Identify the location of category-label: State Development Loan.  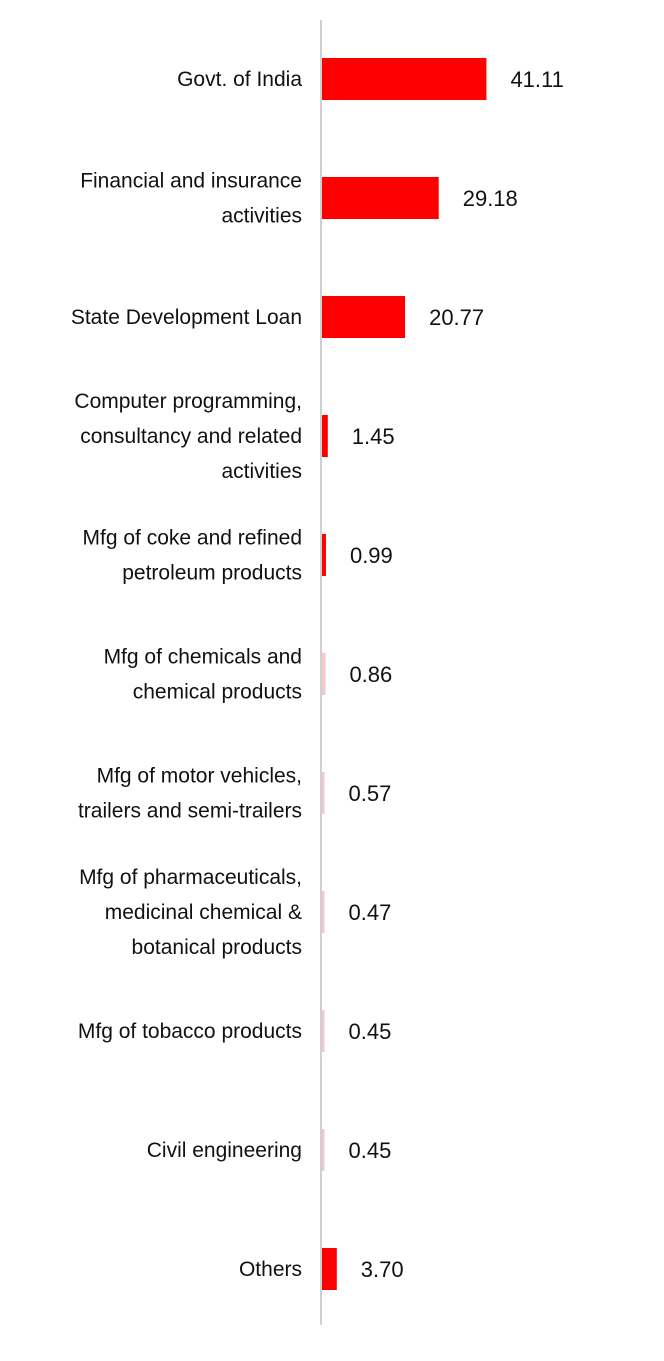
(186, 317).